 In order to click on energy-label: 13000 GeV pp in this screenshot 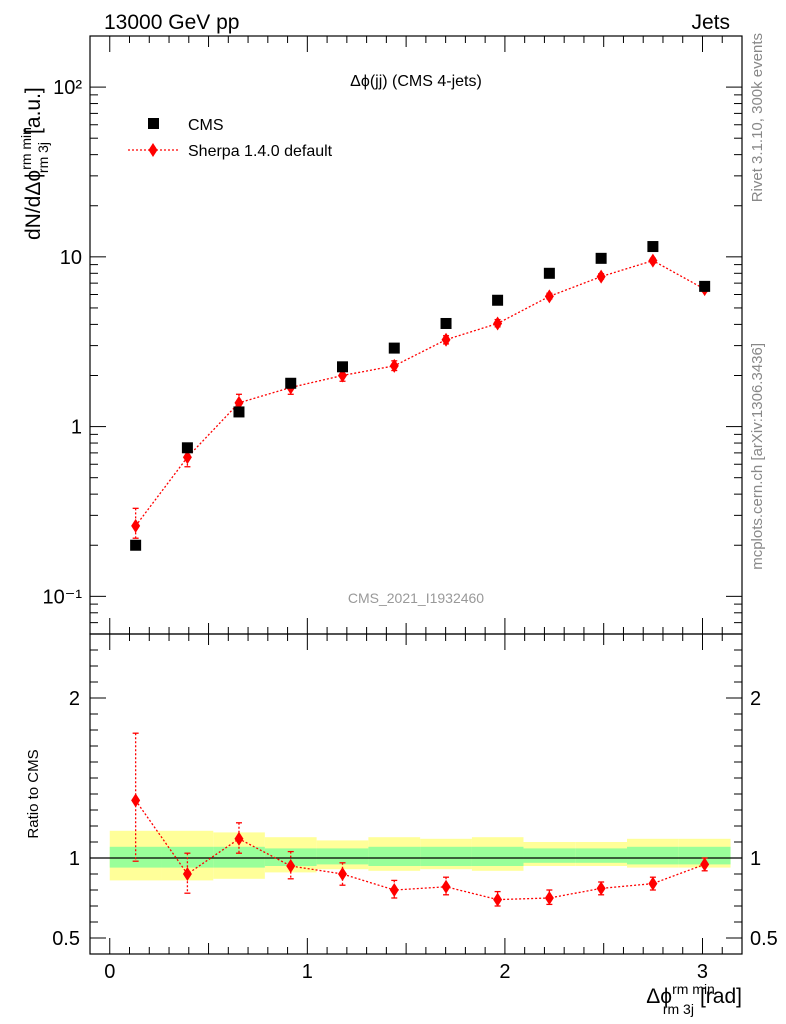, I will do `click(171, 22)`.